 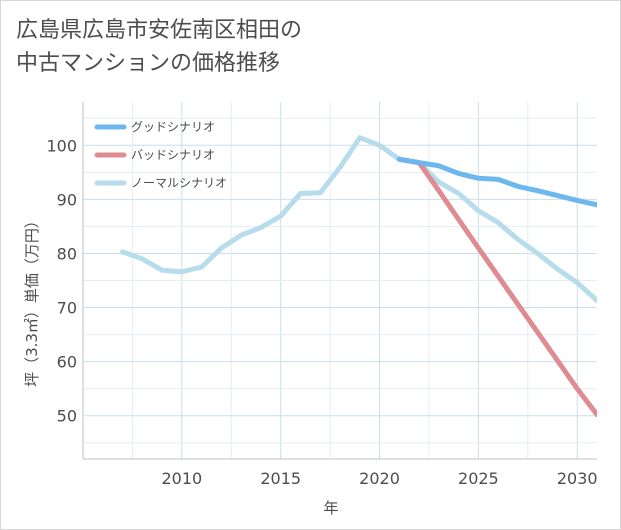 I want to click on y-axis-label: 坪（3.3㎡）単価（万円）, so click(x=32, y=300).